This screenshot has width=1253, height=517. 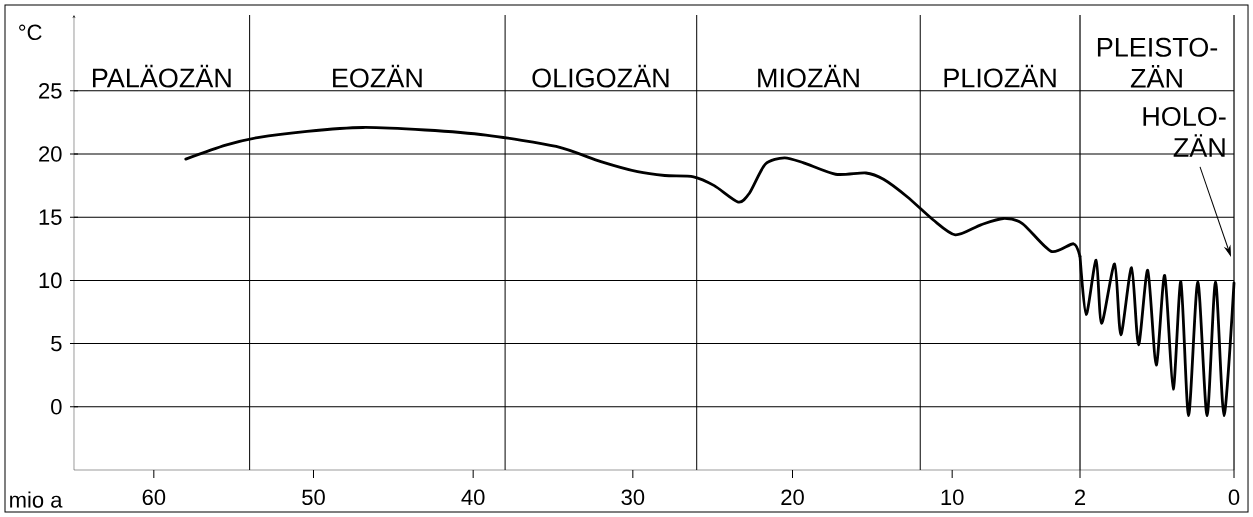 What do you see at coordinates (56, 343) in the screenshot?
I see `y-tick-label: 5` at bounding box center [56, 343].